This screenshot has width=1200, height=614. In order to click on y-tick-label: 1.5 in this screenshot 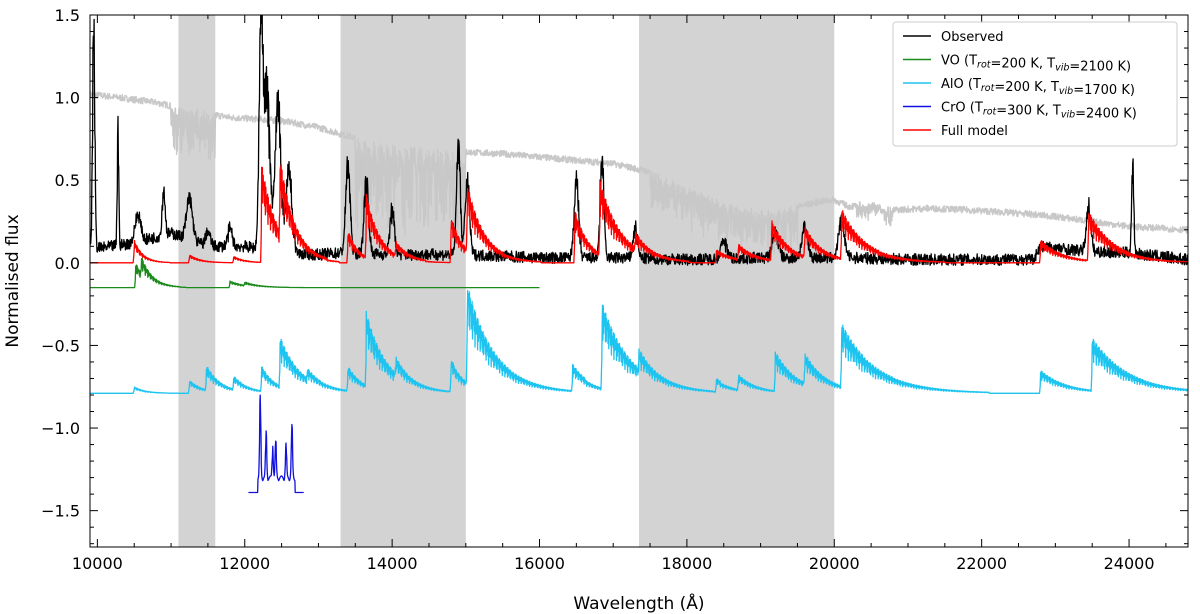, I will do `click(67, 15)`.